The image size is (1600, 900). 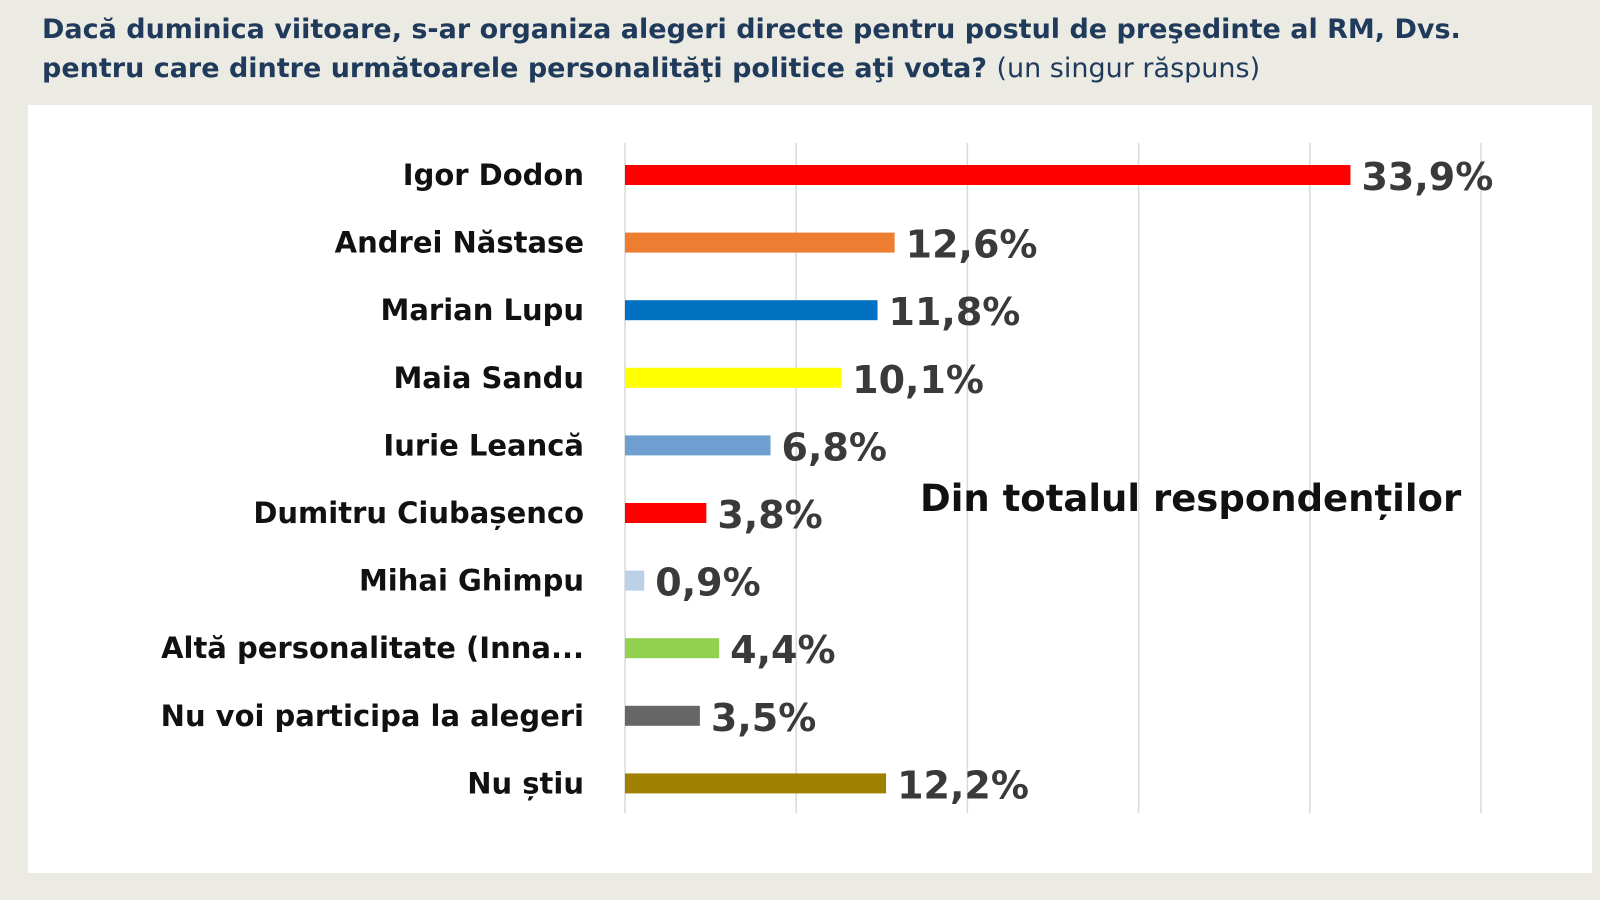 What do you see at coordinates (1191, 498) in the screenshot?
I see `chart-annotation: Din totalul respondenților` at bounding box center [1191, 498].